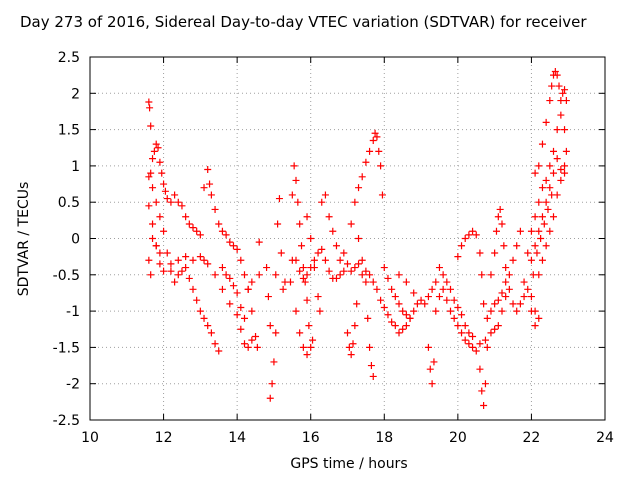 This screenshot has height=480, width=640. Describe the element at coordinates (237, 438) in the screenshot. I see `x-tick-label: 14` at that location.